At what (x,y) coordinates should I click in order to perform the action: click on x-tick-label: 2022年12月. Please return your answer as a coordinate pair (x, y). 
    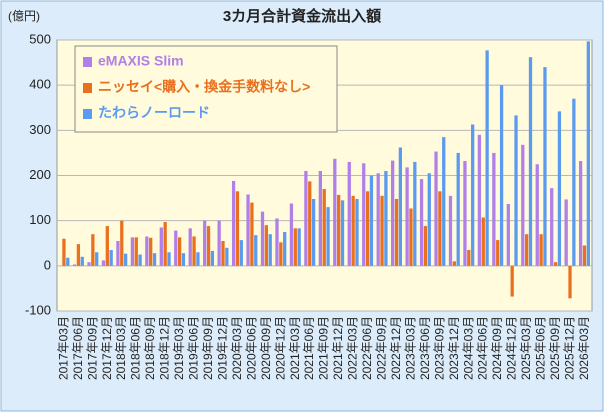
    Looking at the image, I should click on (396, 348).